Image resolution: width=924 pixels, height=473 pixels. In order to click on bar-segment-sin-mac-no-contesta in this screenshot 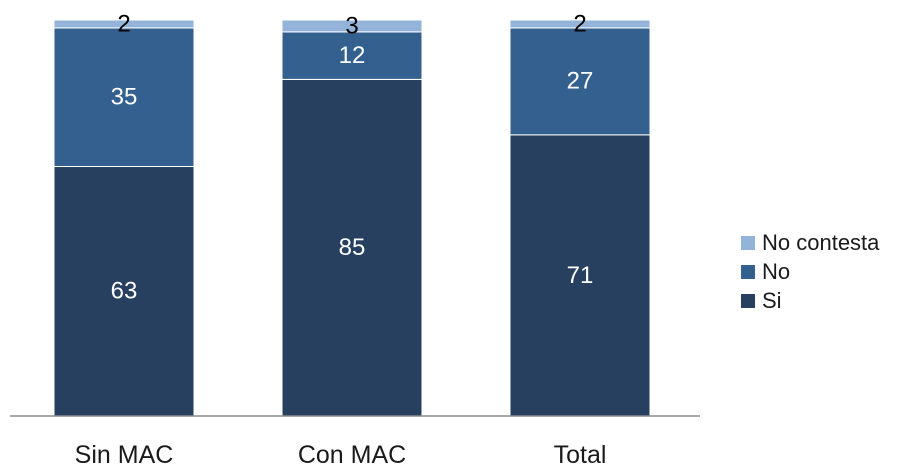, I will do `click(124, 24)`.